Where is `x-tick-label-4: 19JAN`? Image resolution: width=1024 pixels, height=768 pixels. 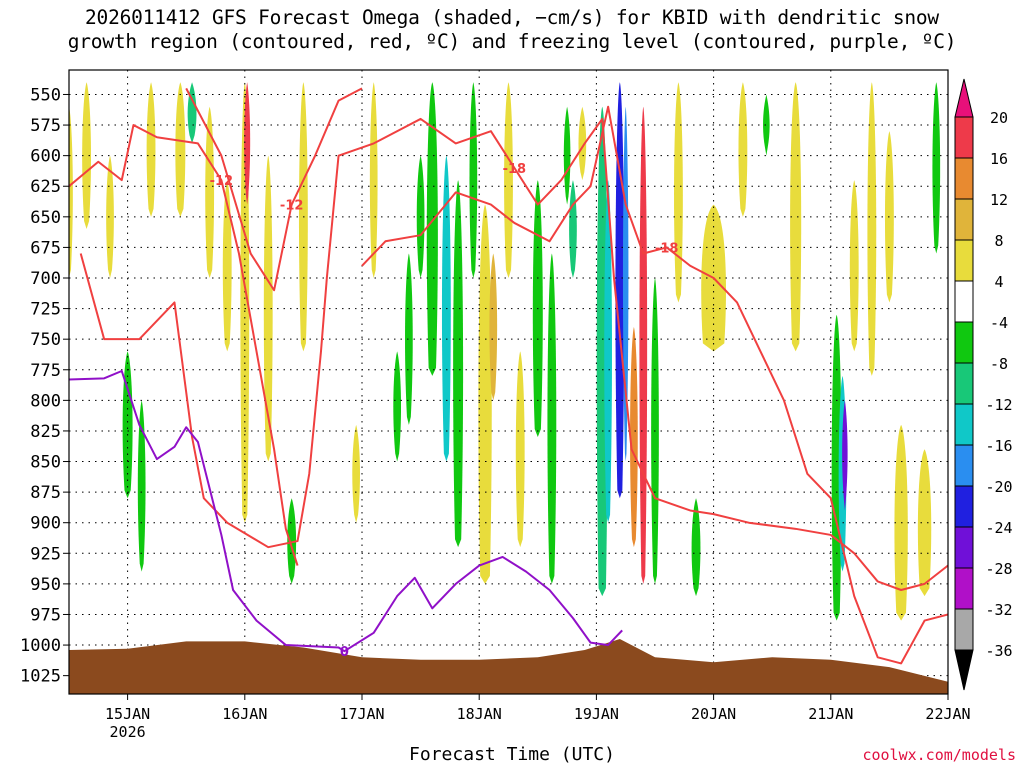 x-tick-label-4: 19JAN is located at coordinates (596, 714).